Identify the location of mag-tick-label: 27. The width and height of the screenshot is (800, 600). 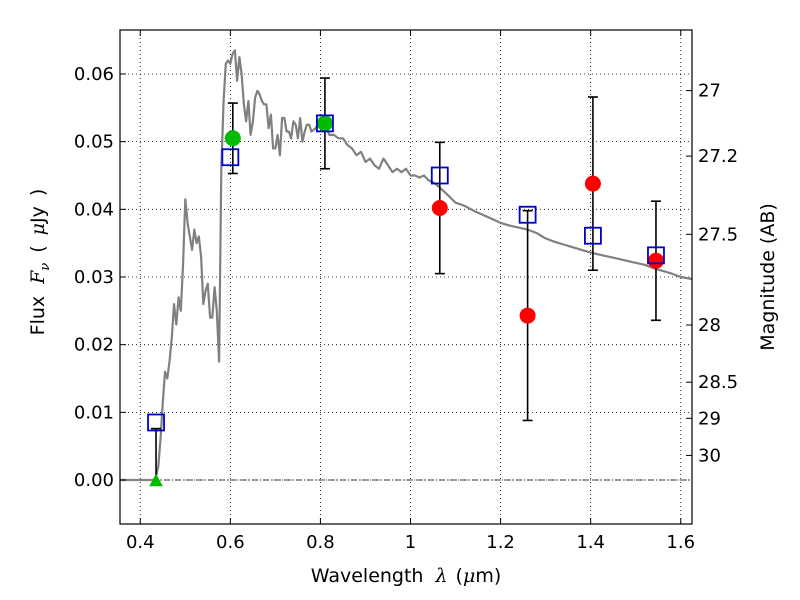
(709, 91).